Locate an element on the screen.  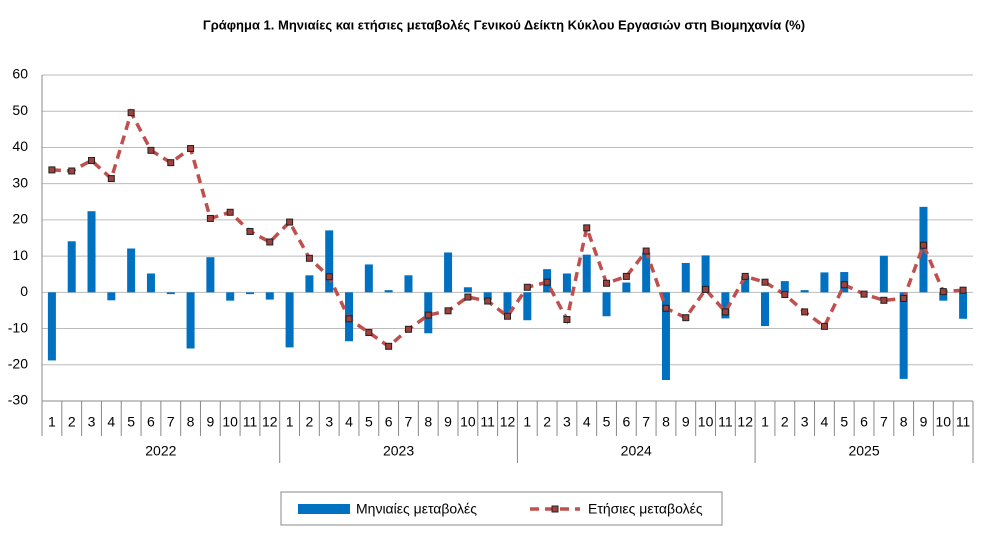
y-tick-label: 60 is located at coordinates (20, 74).